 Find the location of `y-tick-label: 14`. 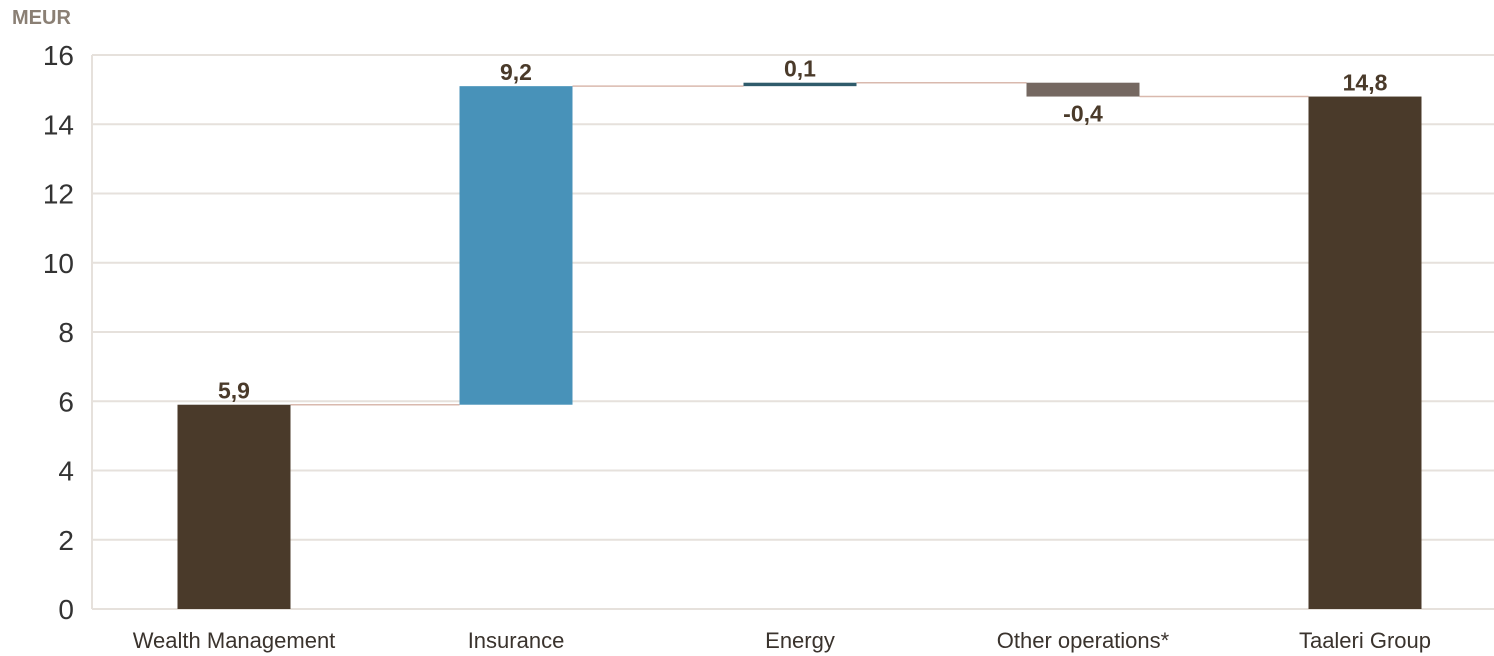

y-tick-label: 14 is located at coordinates (58, 124).